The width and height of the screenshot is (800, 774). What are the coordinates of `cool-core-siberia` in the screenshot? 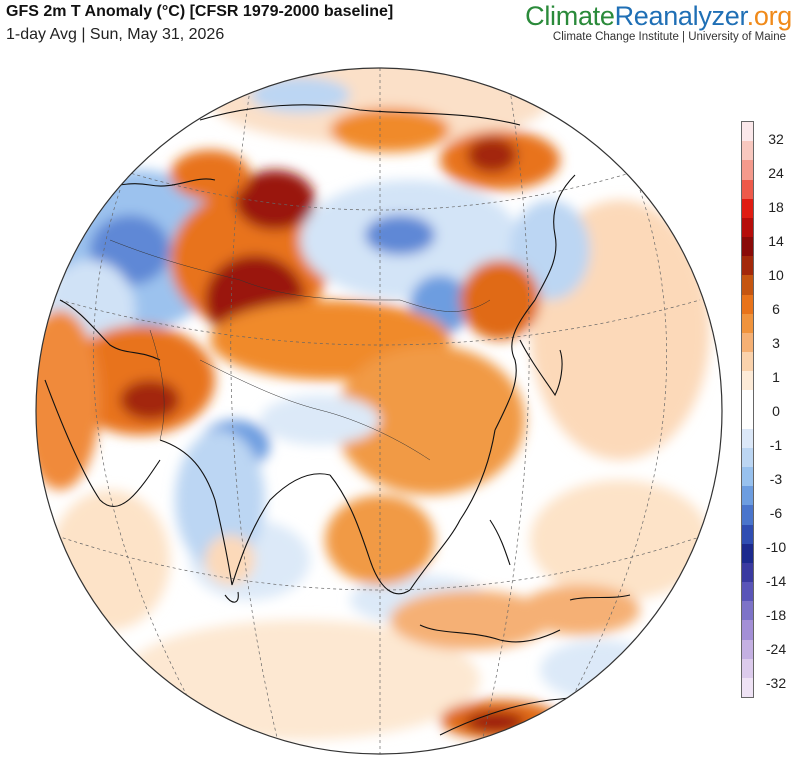 It's located at (400, 235).